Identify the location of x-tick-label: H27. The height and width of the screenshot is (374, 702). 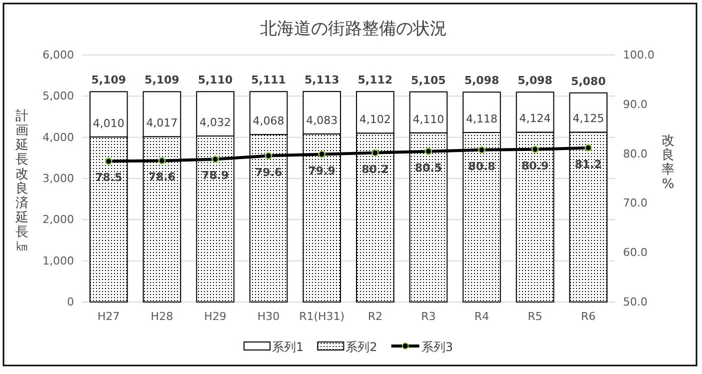
(109, 316).